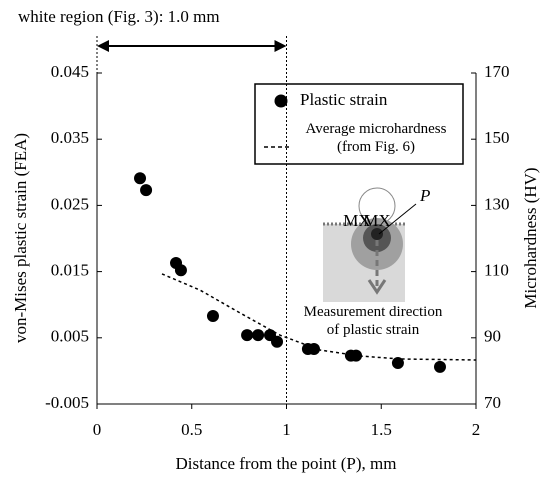 The height and width of the screenshot is (484, 545). I want to click on x-tick-label: 1, so click(286, 429).